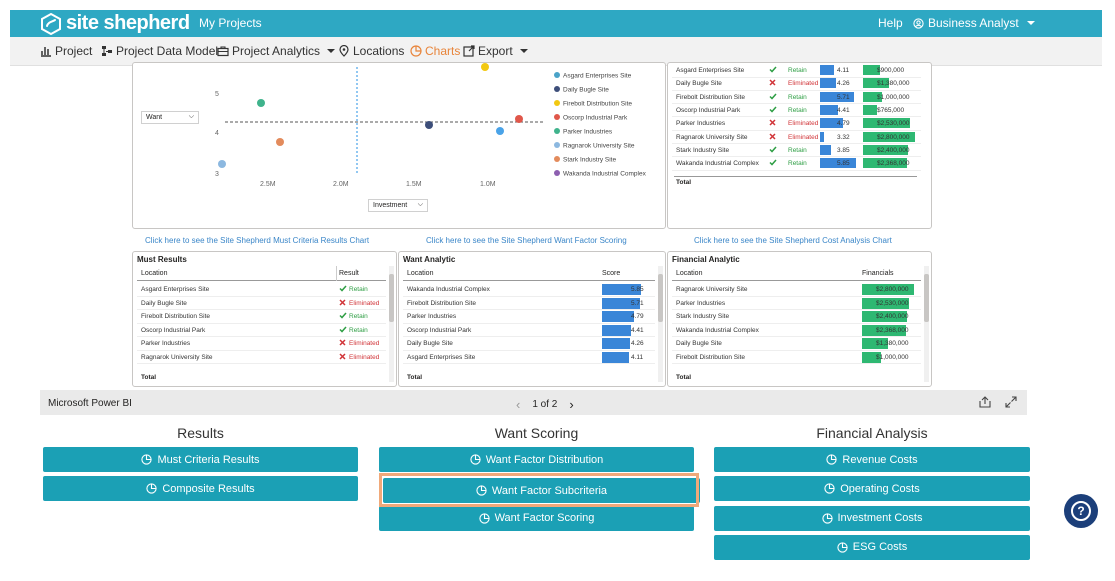  What do you see at coordinates (261, 344) in the screenshot?
I see `table-row: Parker Industries Eliminated` at bounding box center [261, 344].